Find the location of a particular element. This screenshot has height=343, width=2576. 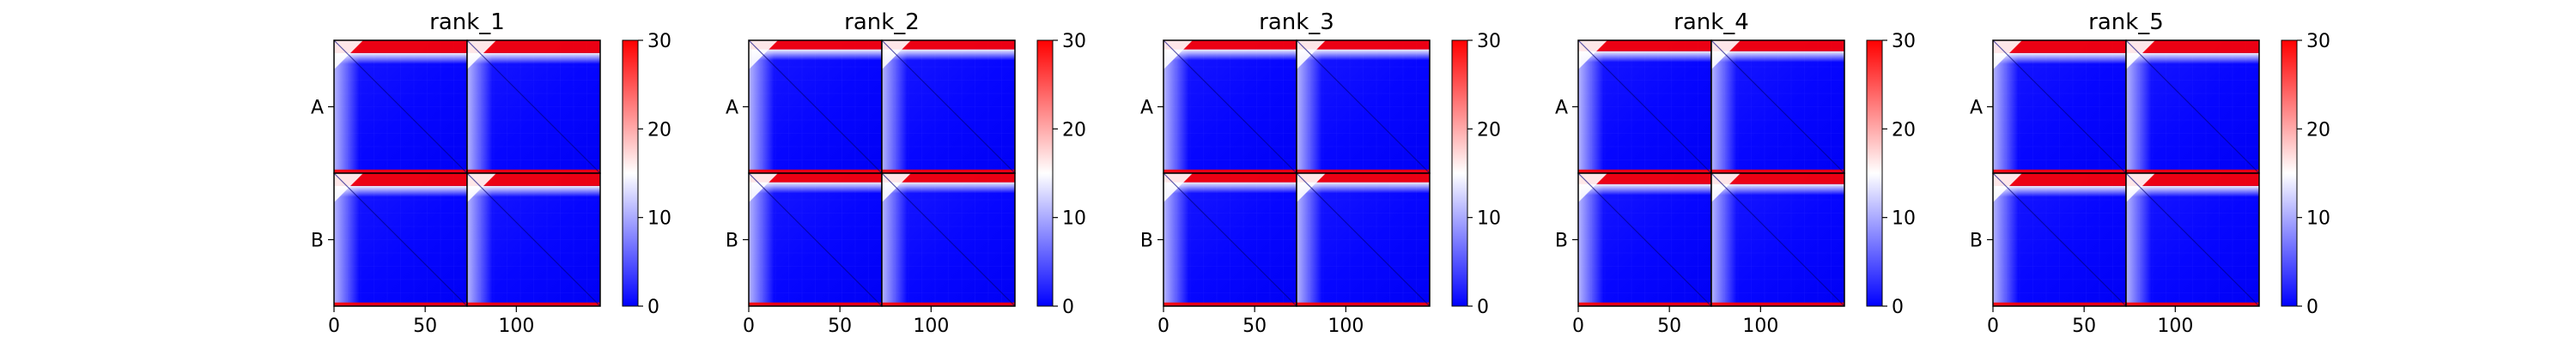

panel-title: rank_4 is located at coordinates (1711, 22).